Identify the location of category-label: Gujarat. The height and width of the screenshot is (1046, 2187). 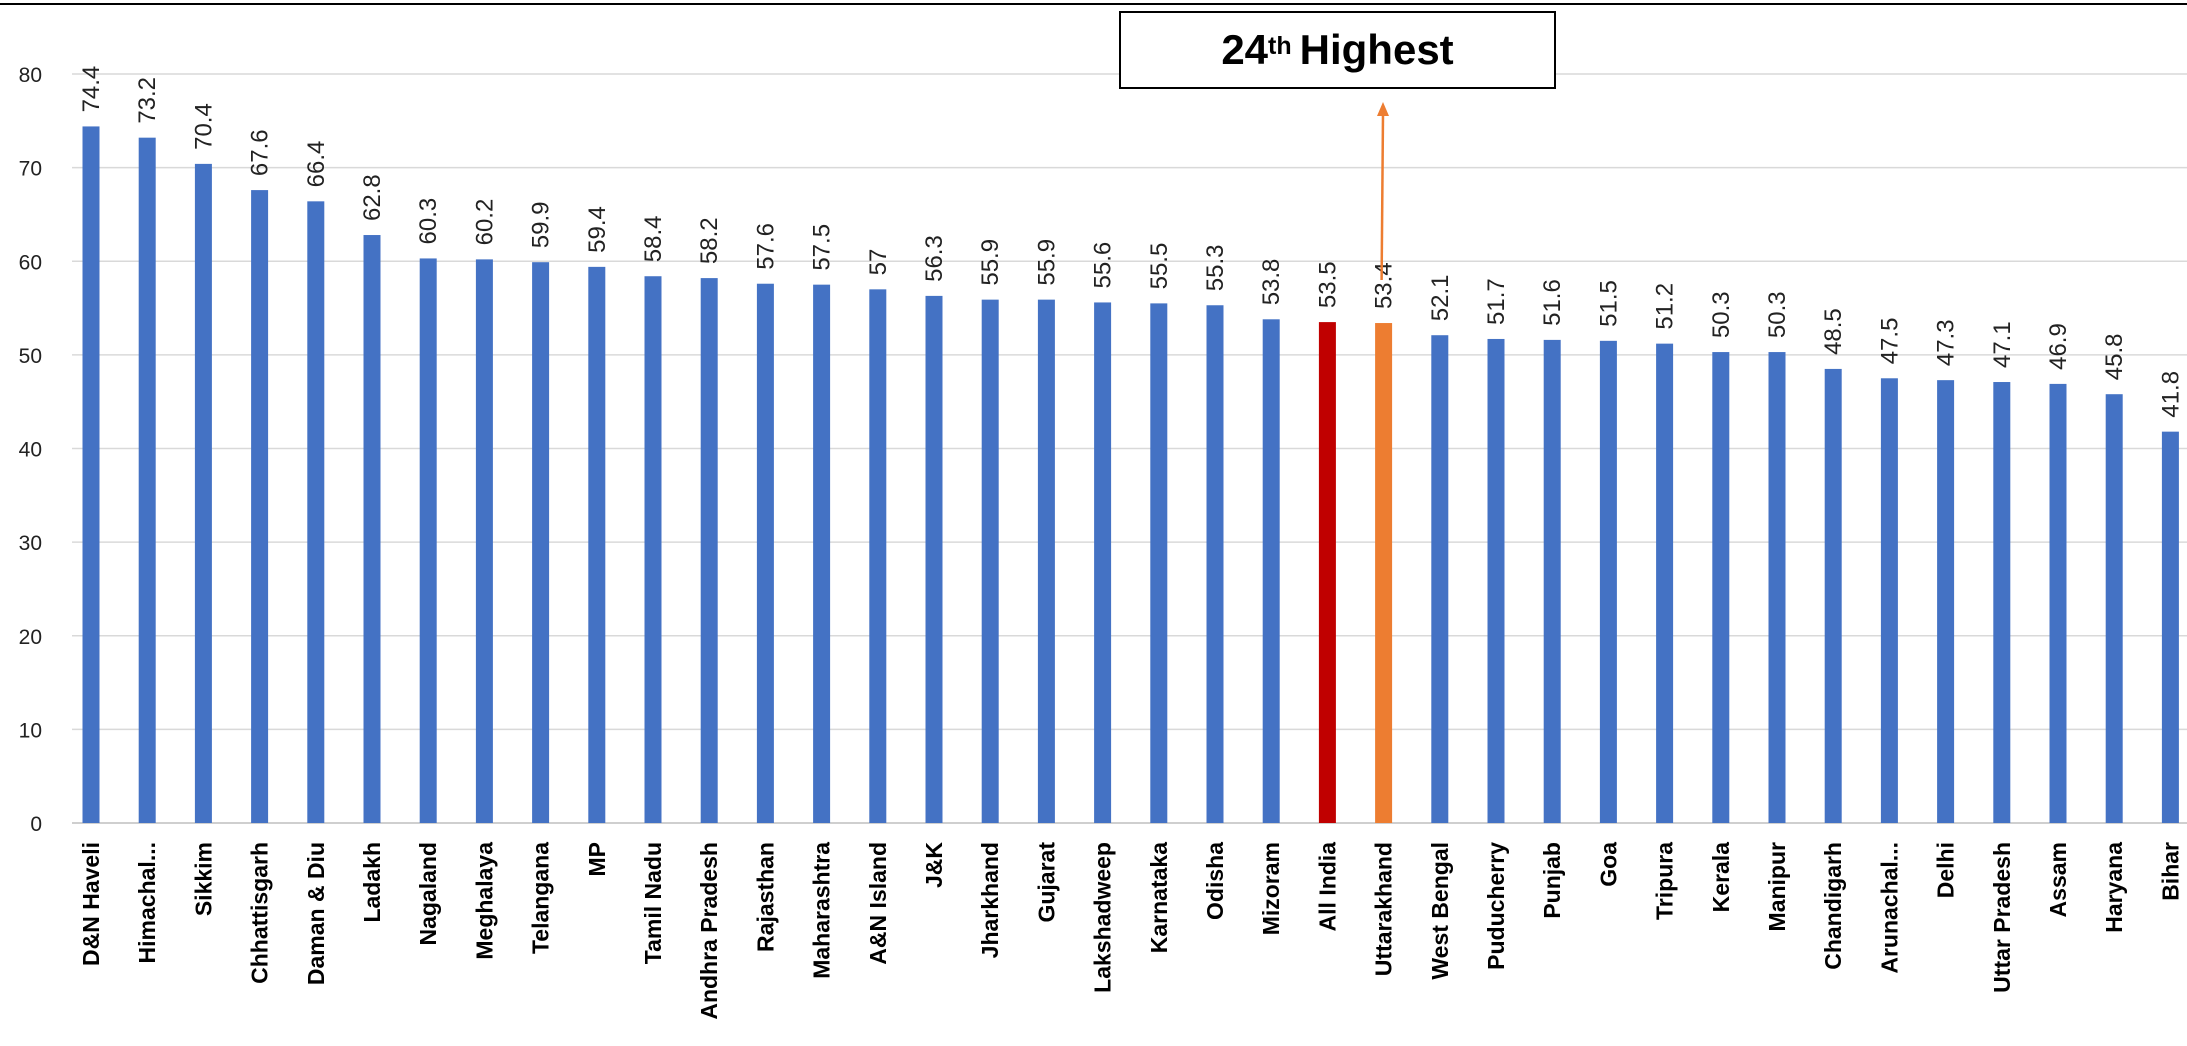
(1046, 882).